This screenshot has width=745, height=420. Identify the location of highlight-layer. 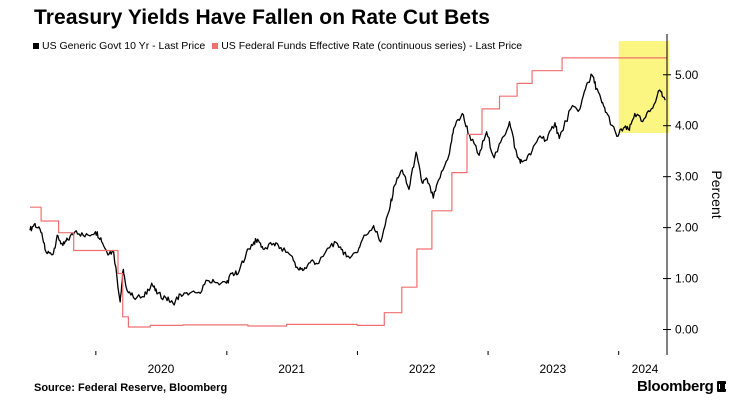
(643, 87).